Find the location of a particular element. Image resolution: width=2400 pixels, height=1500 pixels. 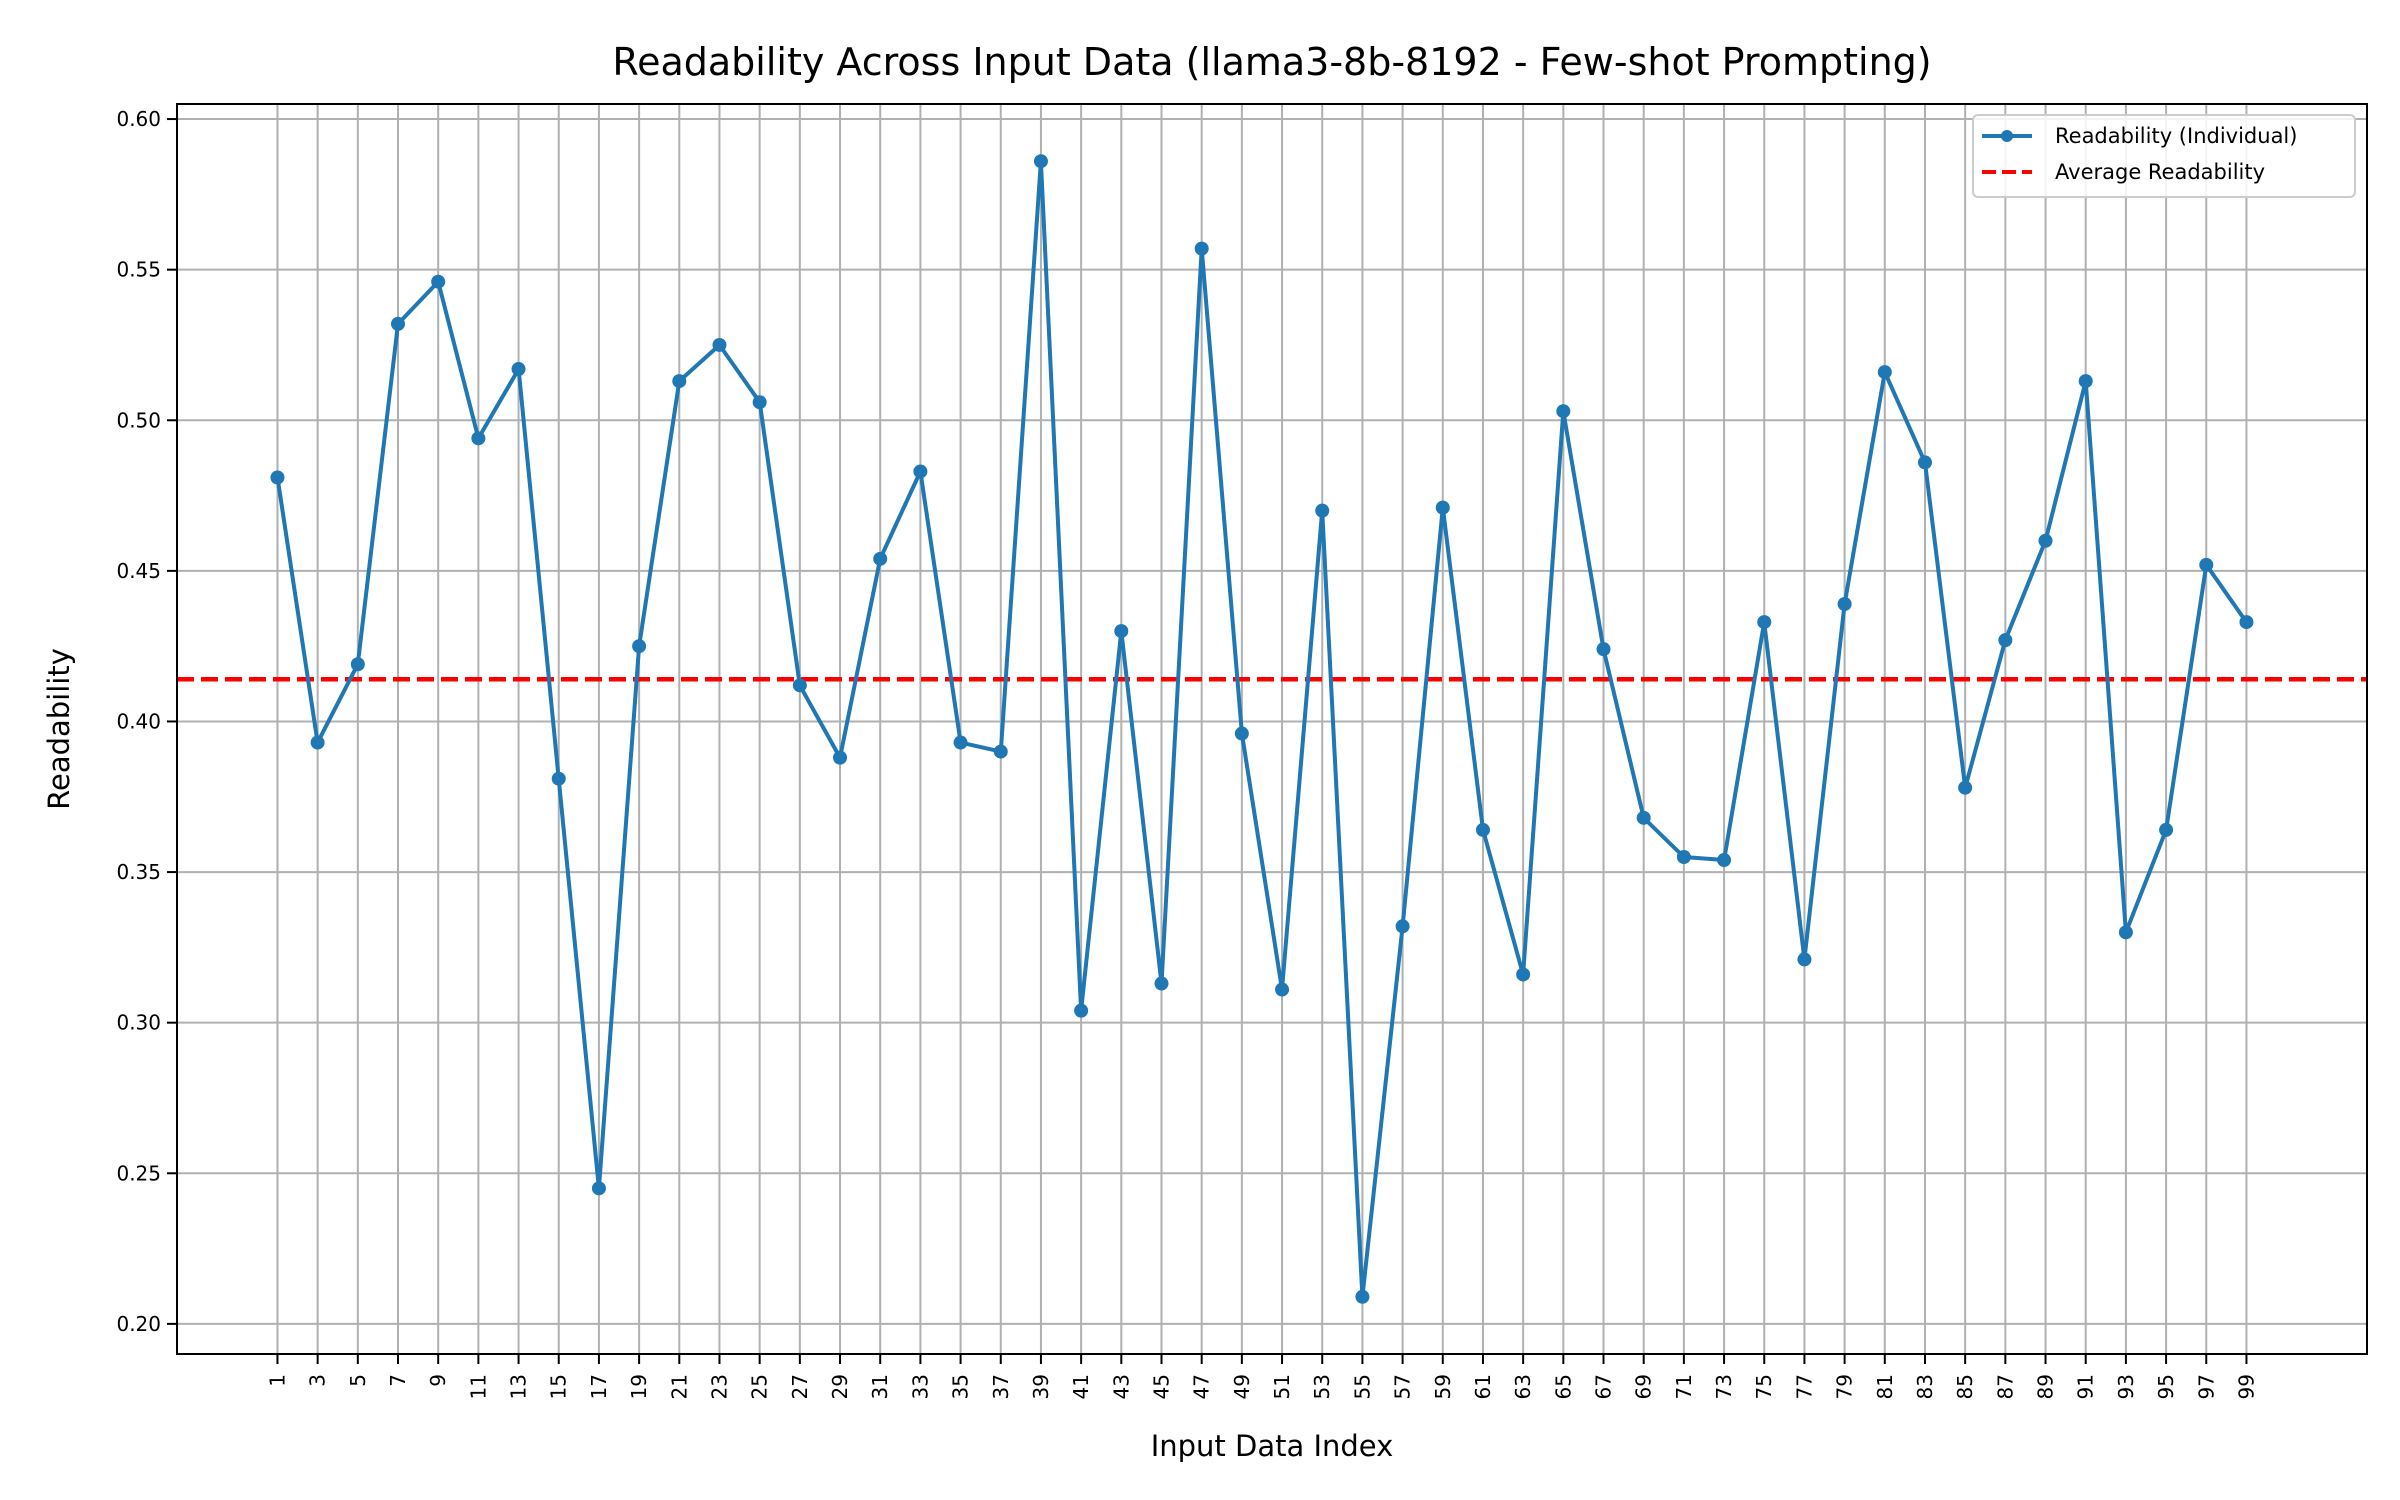

x-tick-label: 69 is located at coordinates (1644, 1386).